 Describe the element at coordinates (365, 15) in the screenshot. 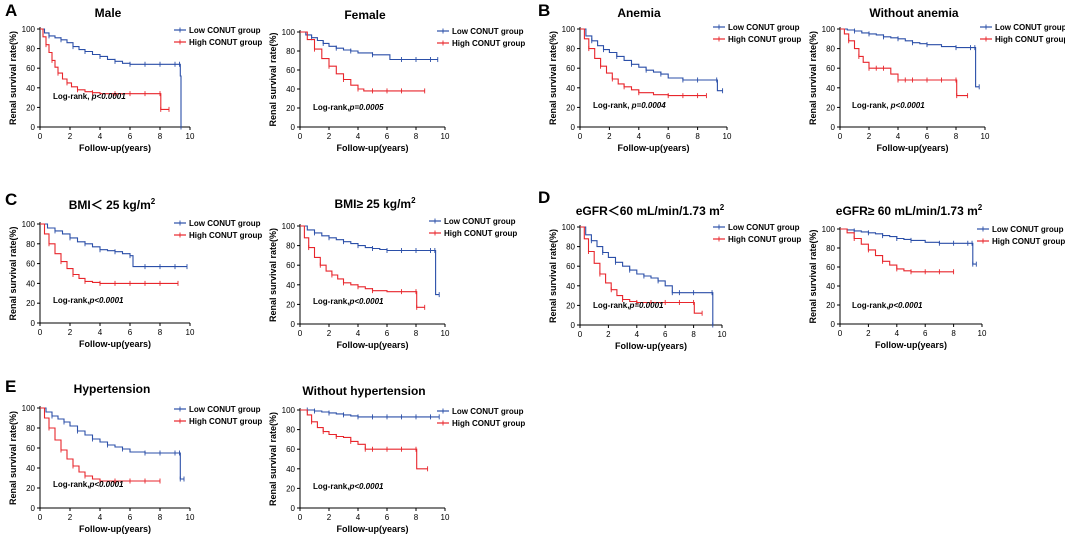

I see `chart-title-text: Female` at that location.